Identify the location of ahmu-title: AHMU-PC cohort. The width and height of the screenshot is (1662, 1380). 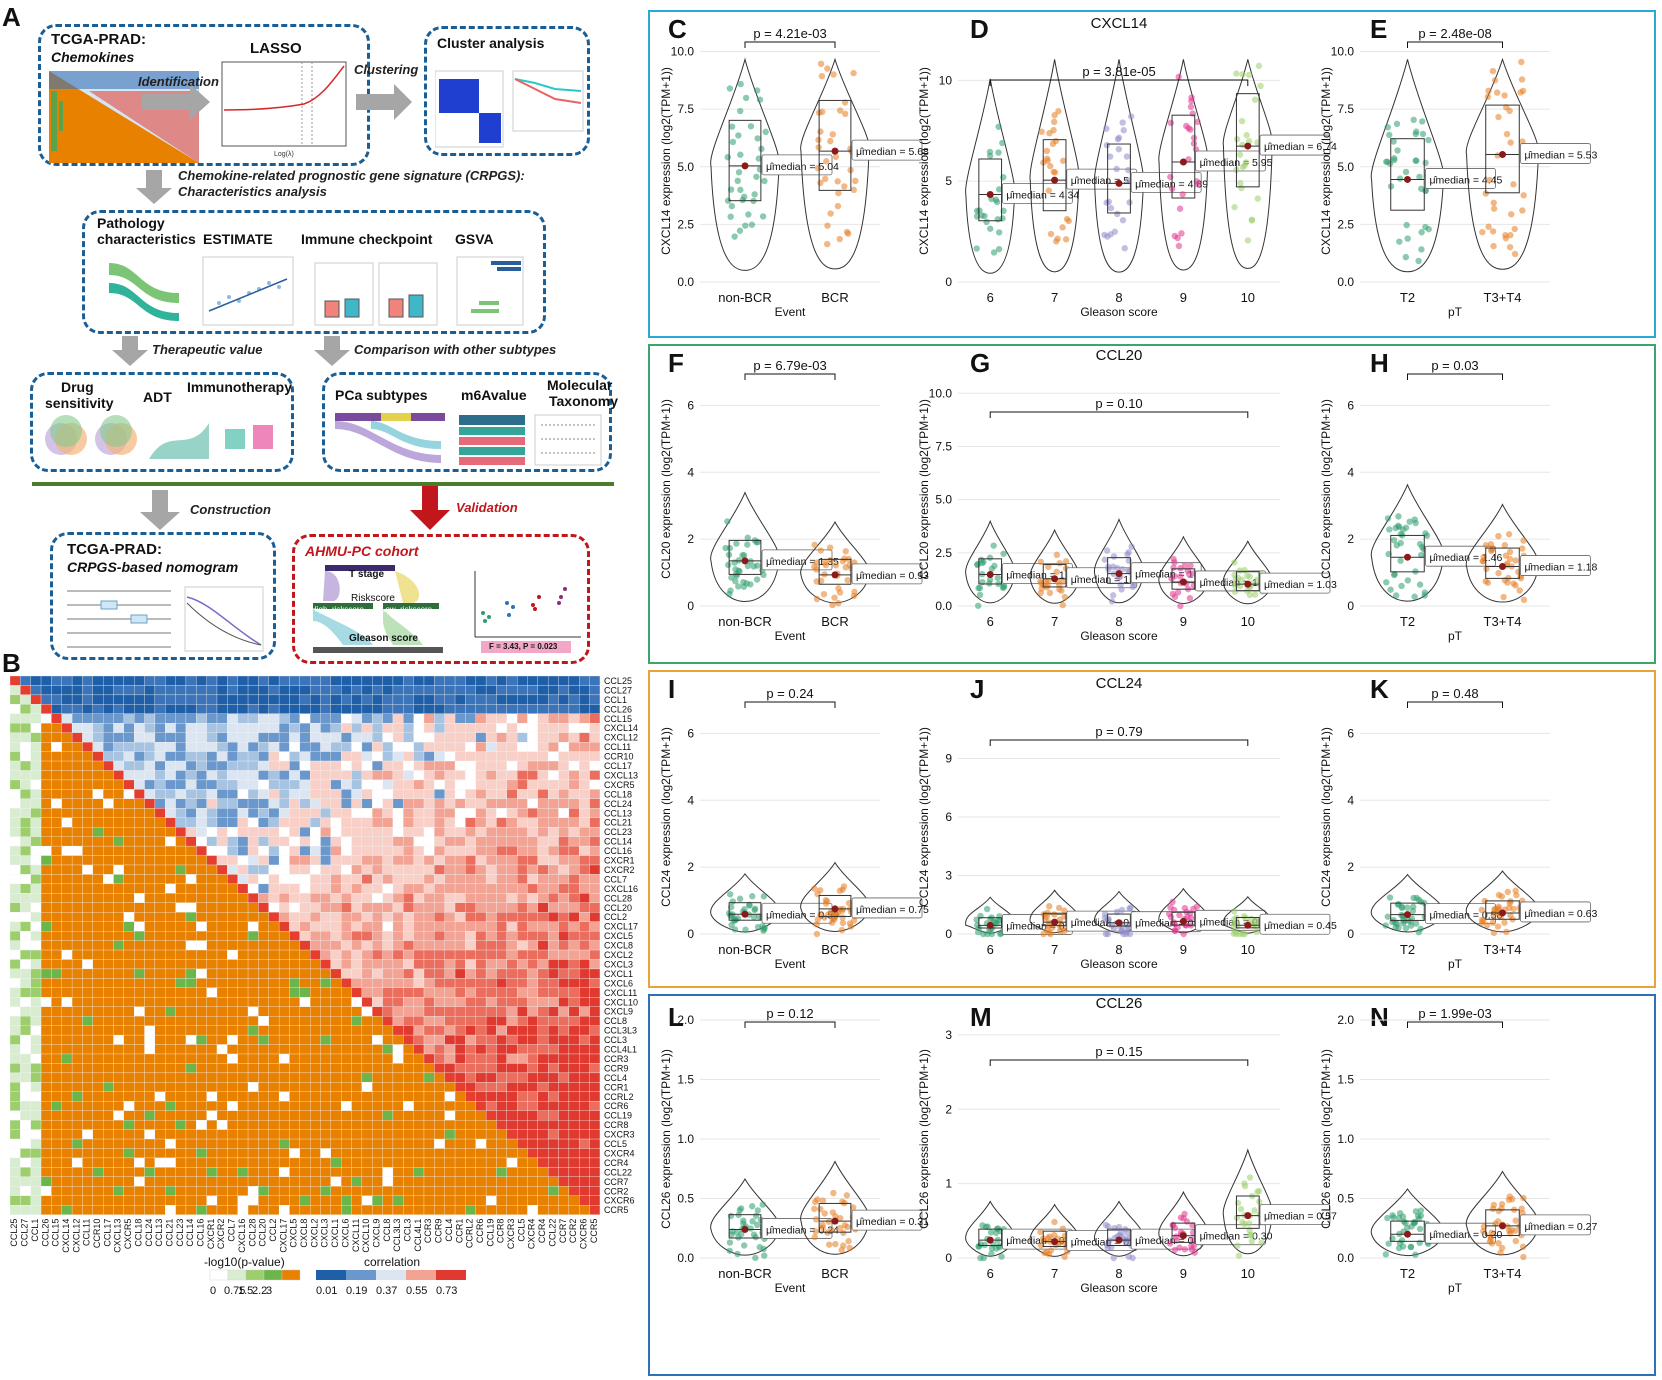
(362, 551).